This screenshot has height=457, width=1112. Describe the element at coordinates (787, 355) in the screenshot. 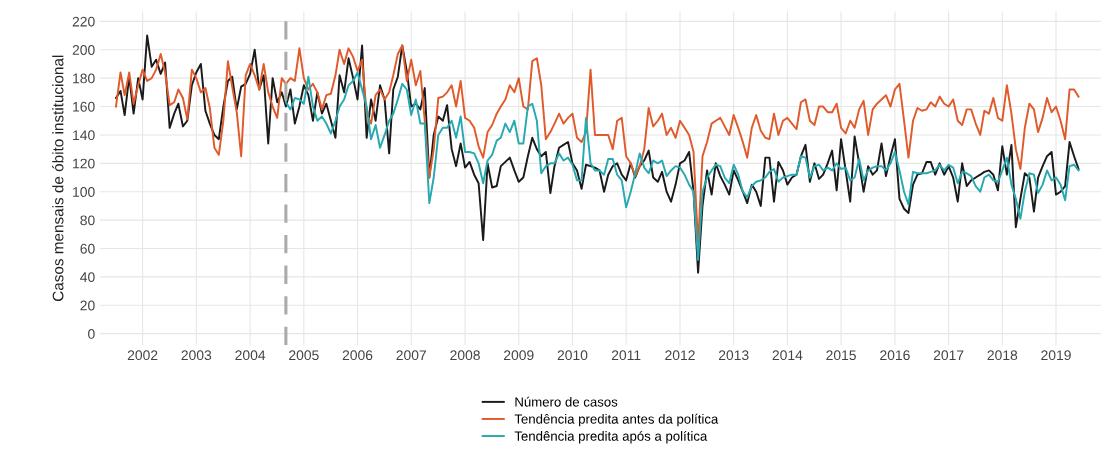

I see `x-tick-label: 2014` at that location.